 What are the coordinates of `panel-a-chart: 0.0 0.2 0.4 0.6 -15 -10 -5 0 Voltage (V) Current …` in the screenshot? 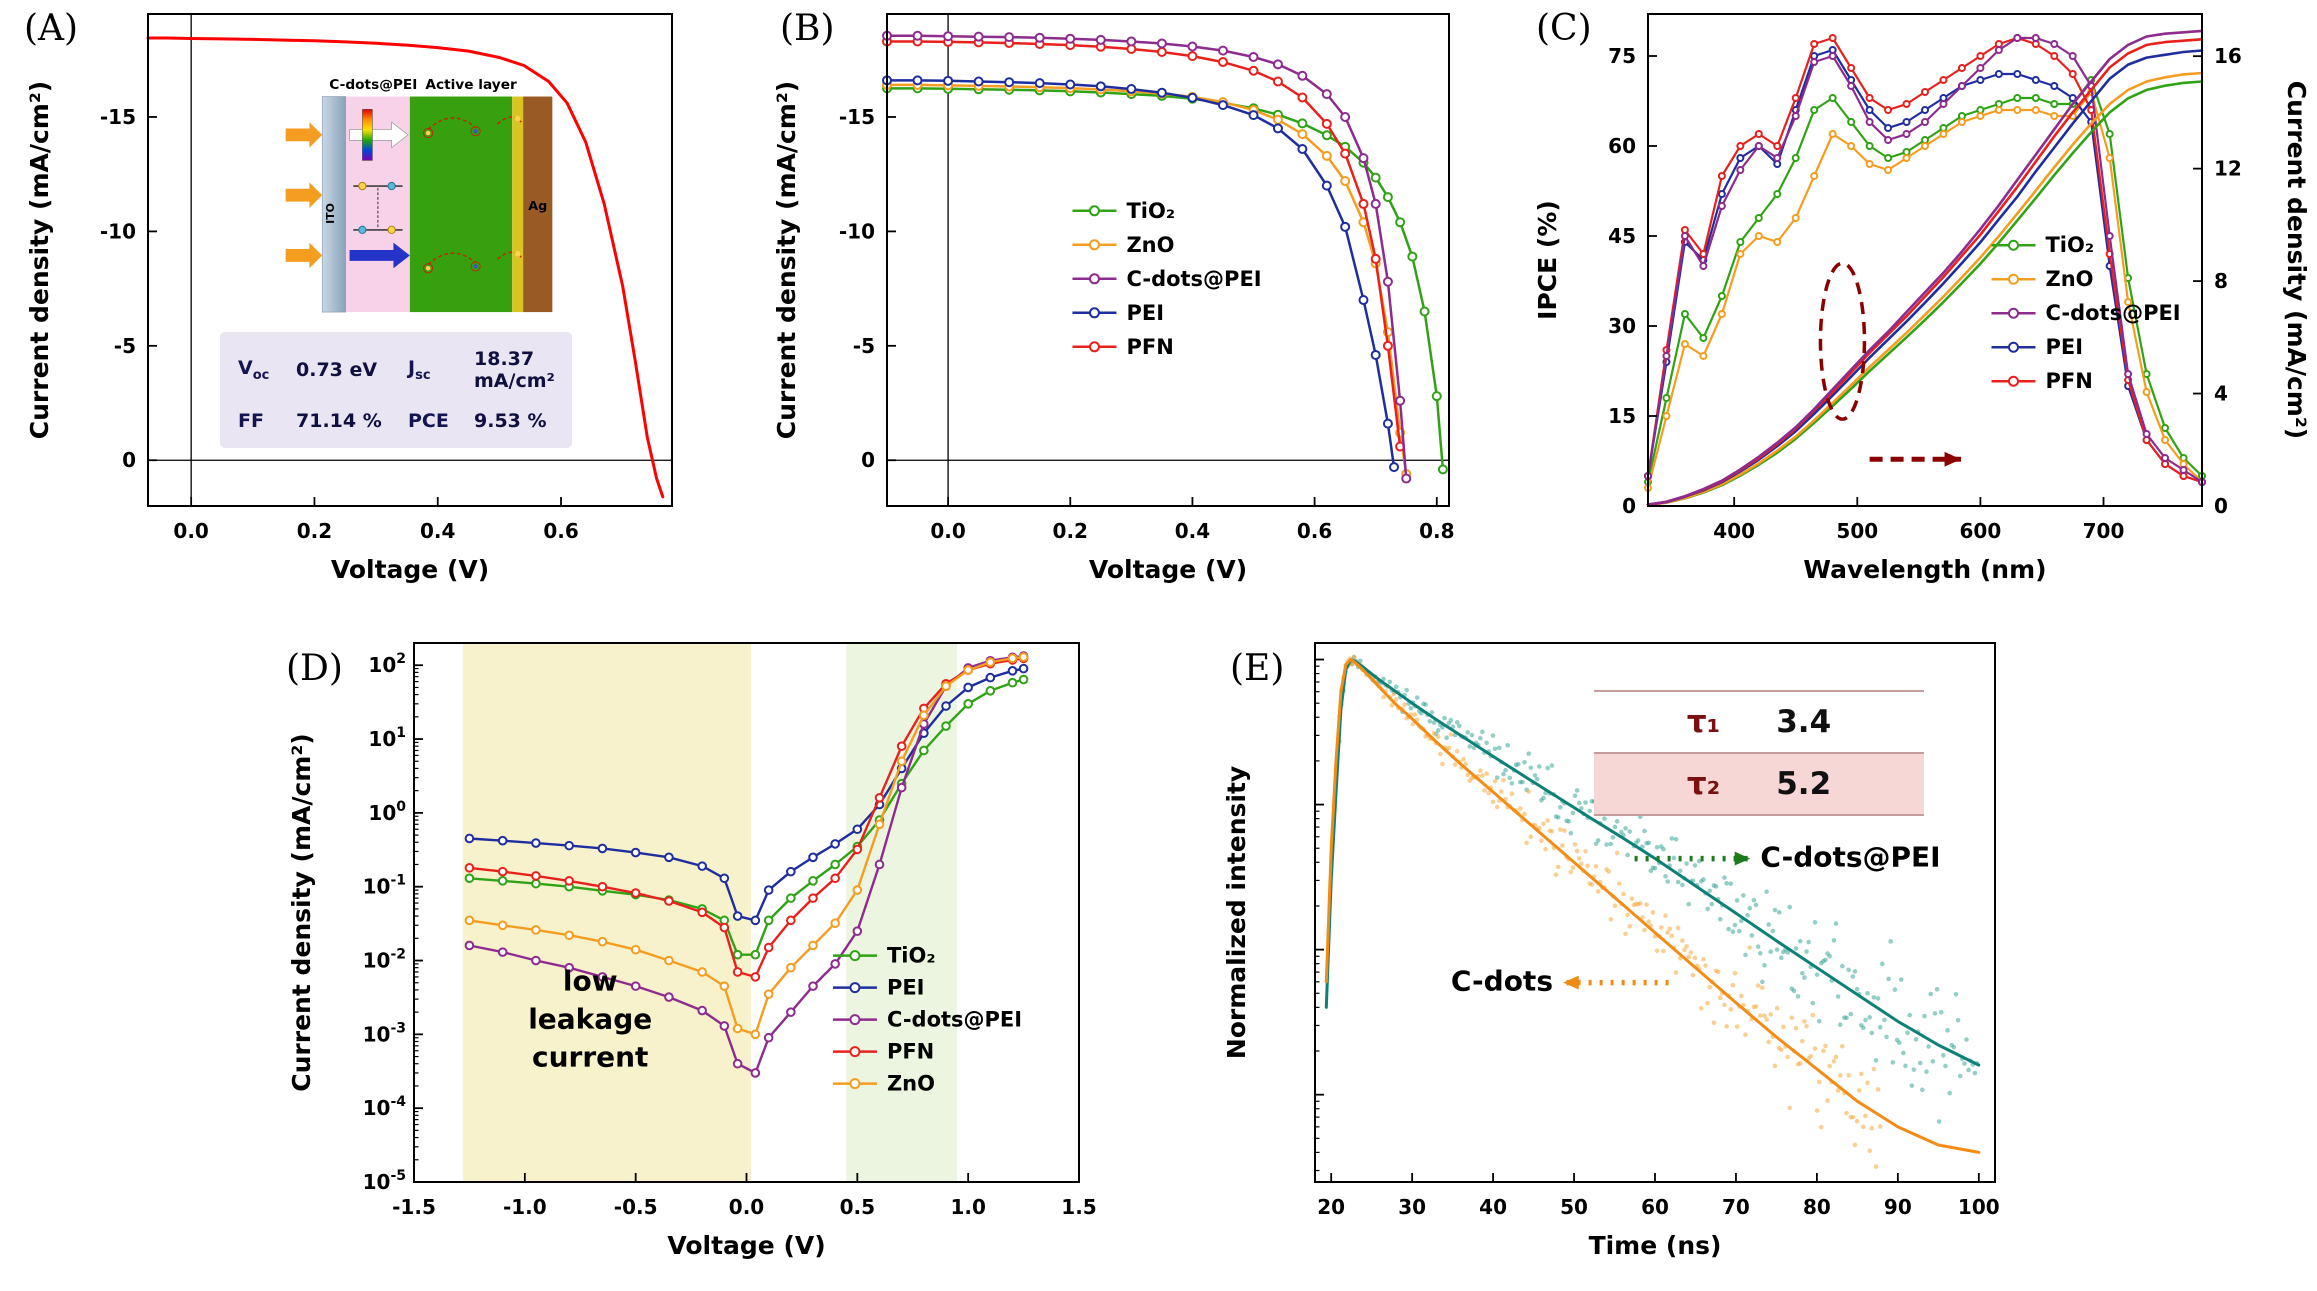 It's located at (349, 298).